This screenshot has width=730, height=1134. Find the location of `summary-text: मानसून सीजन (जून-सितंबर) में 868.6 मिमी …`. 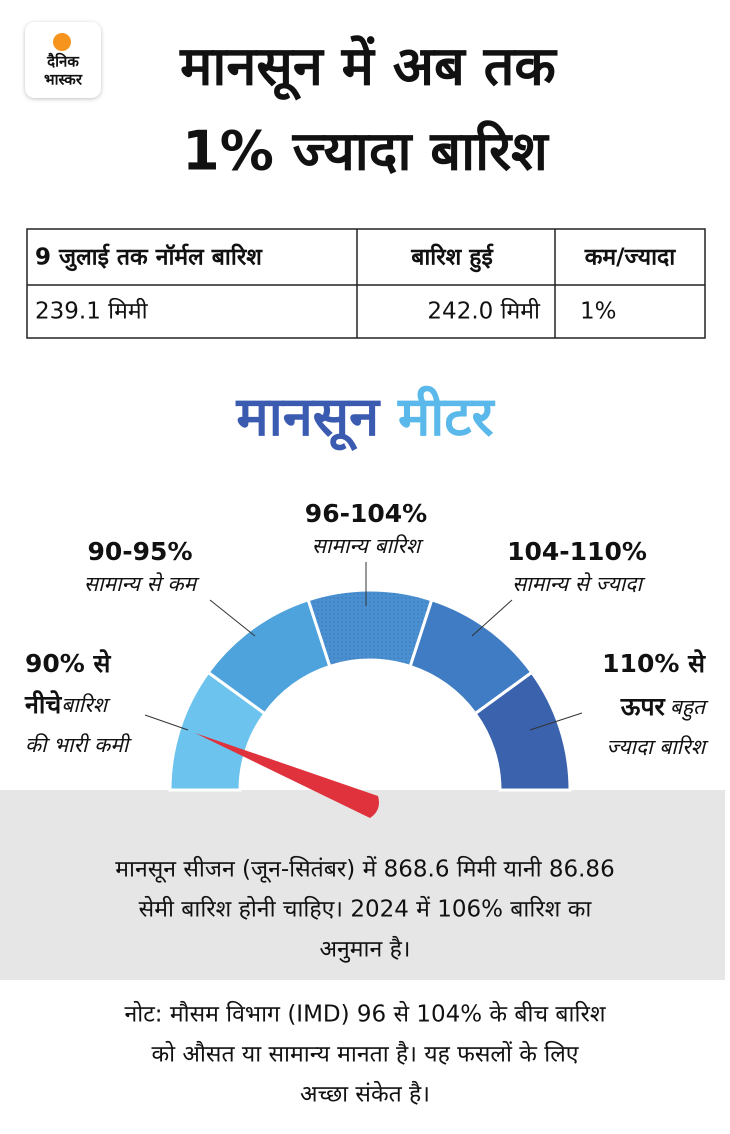

summary-text: मानसून सीजन (जून-सितंबर) में 868.6 मिमी … is located at coordinates (364, 870).